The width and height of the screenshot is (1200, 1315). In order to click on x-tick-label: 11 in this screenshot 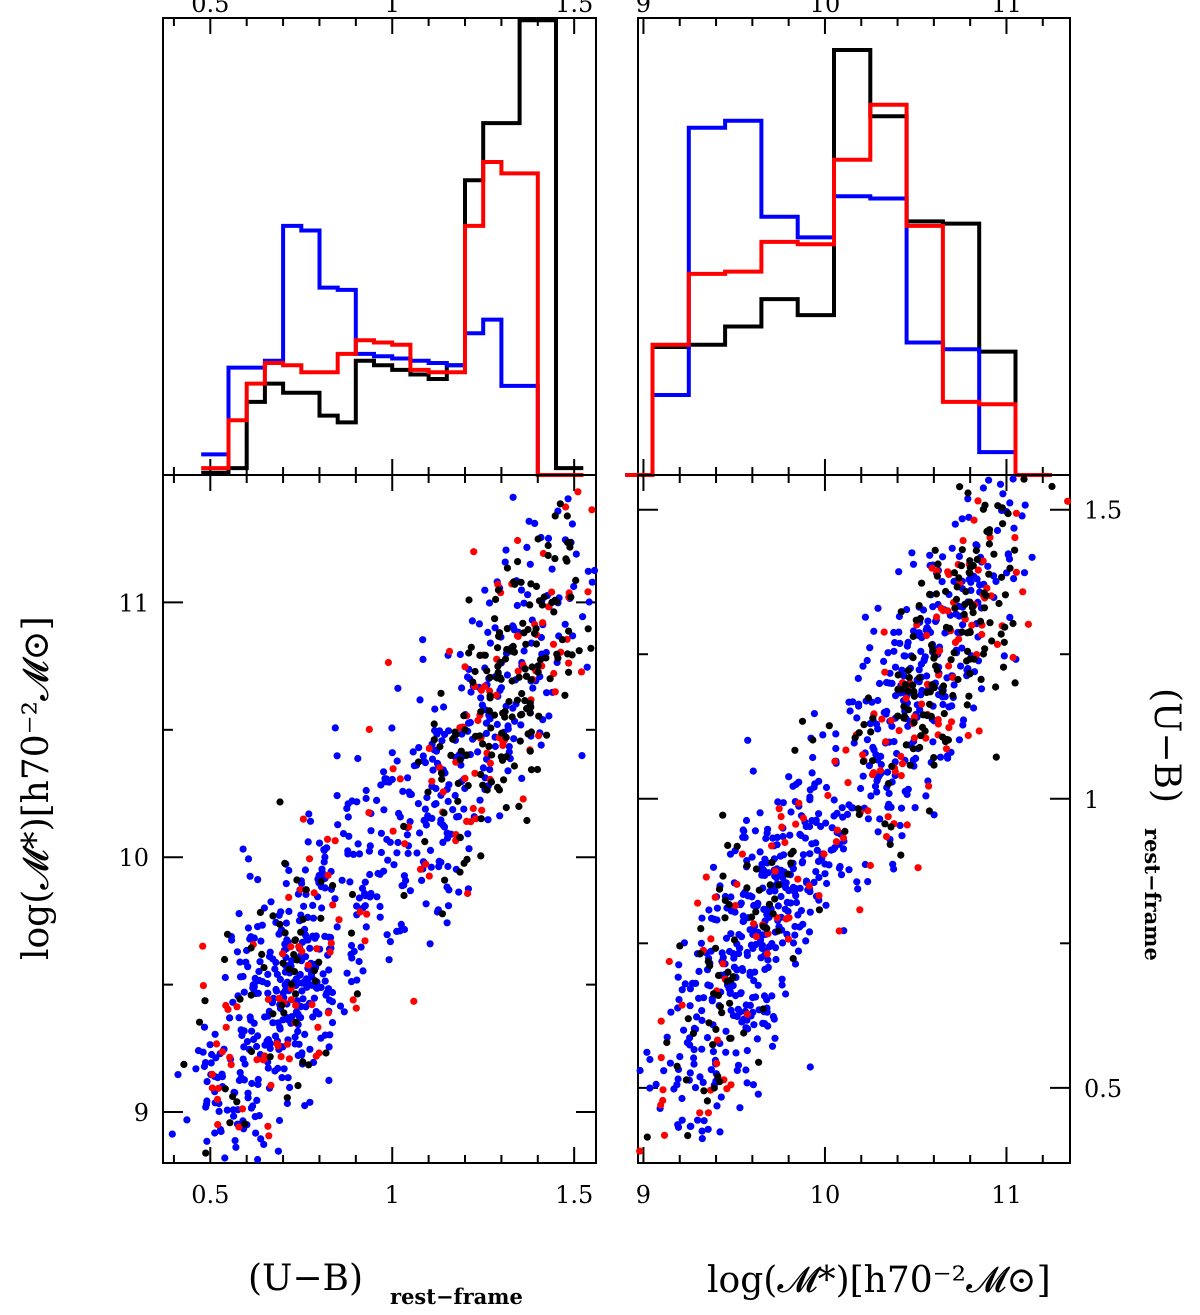, I will do `click(1006, 1195)`.